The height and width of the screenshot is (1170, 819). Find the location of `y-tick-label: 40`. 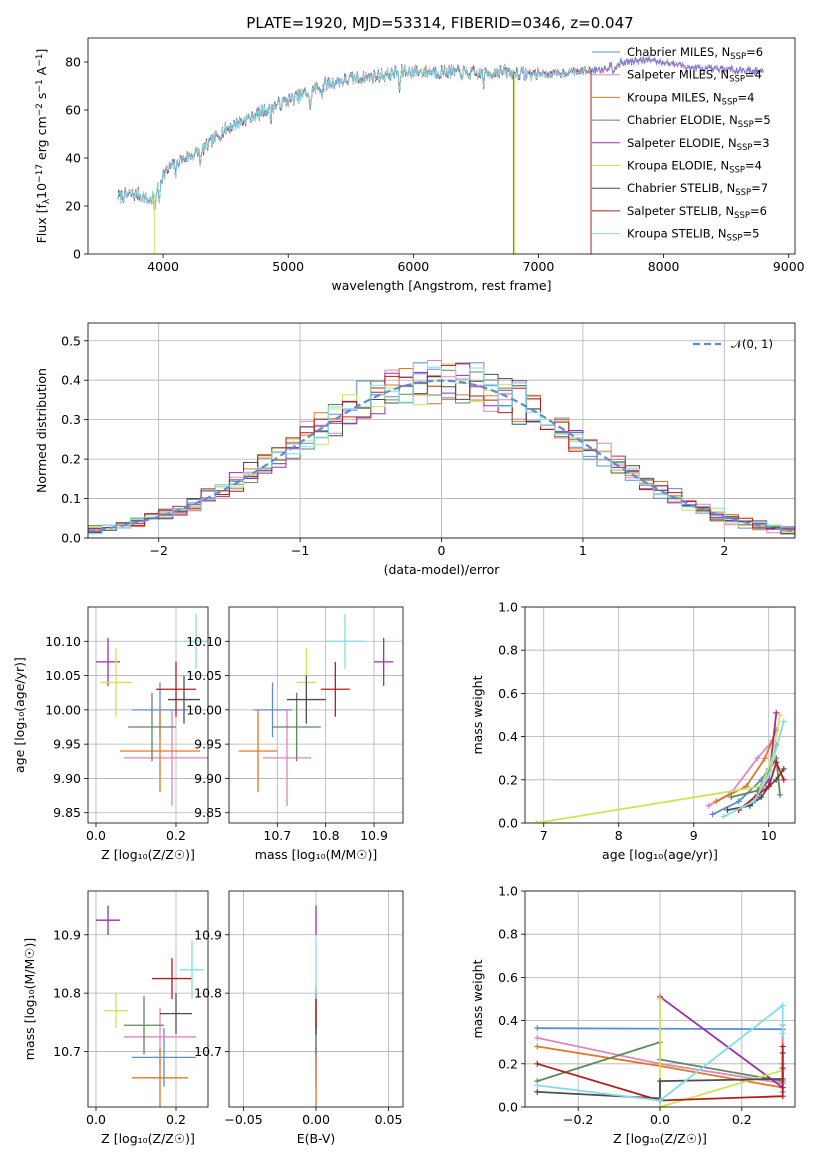

y-tick-label: 40 is located at coordinates (73, 158).